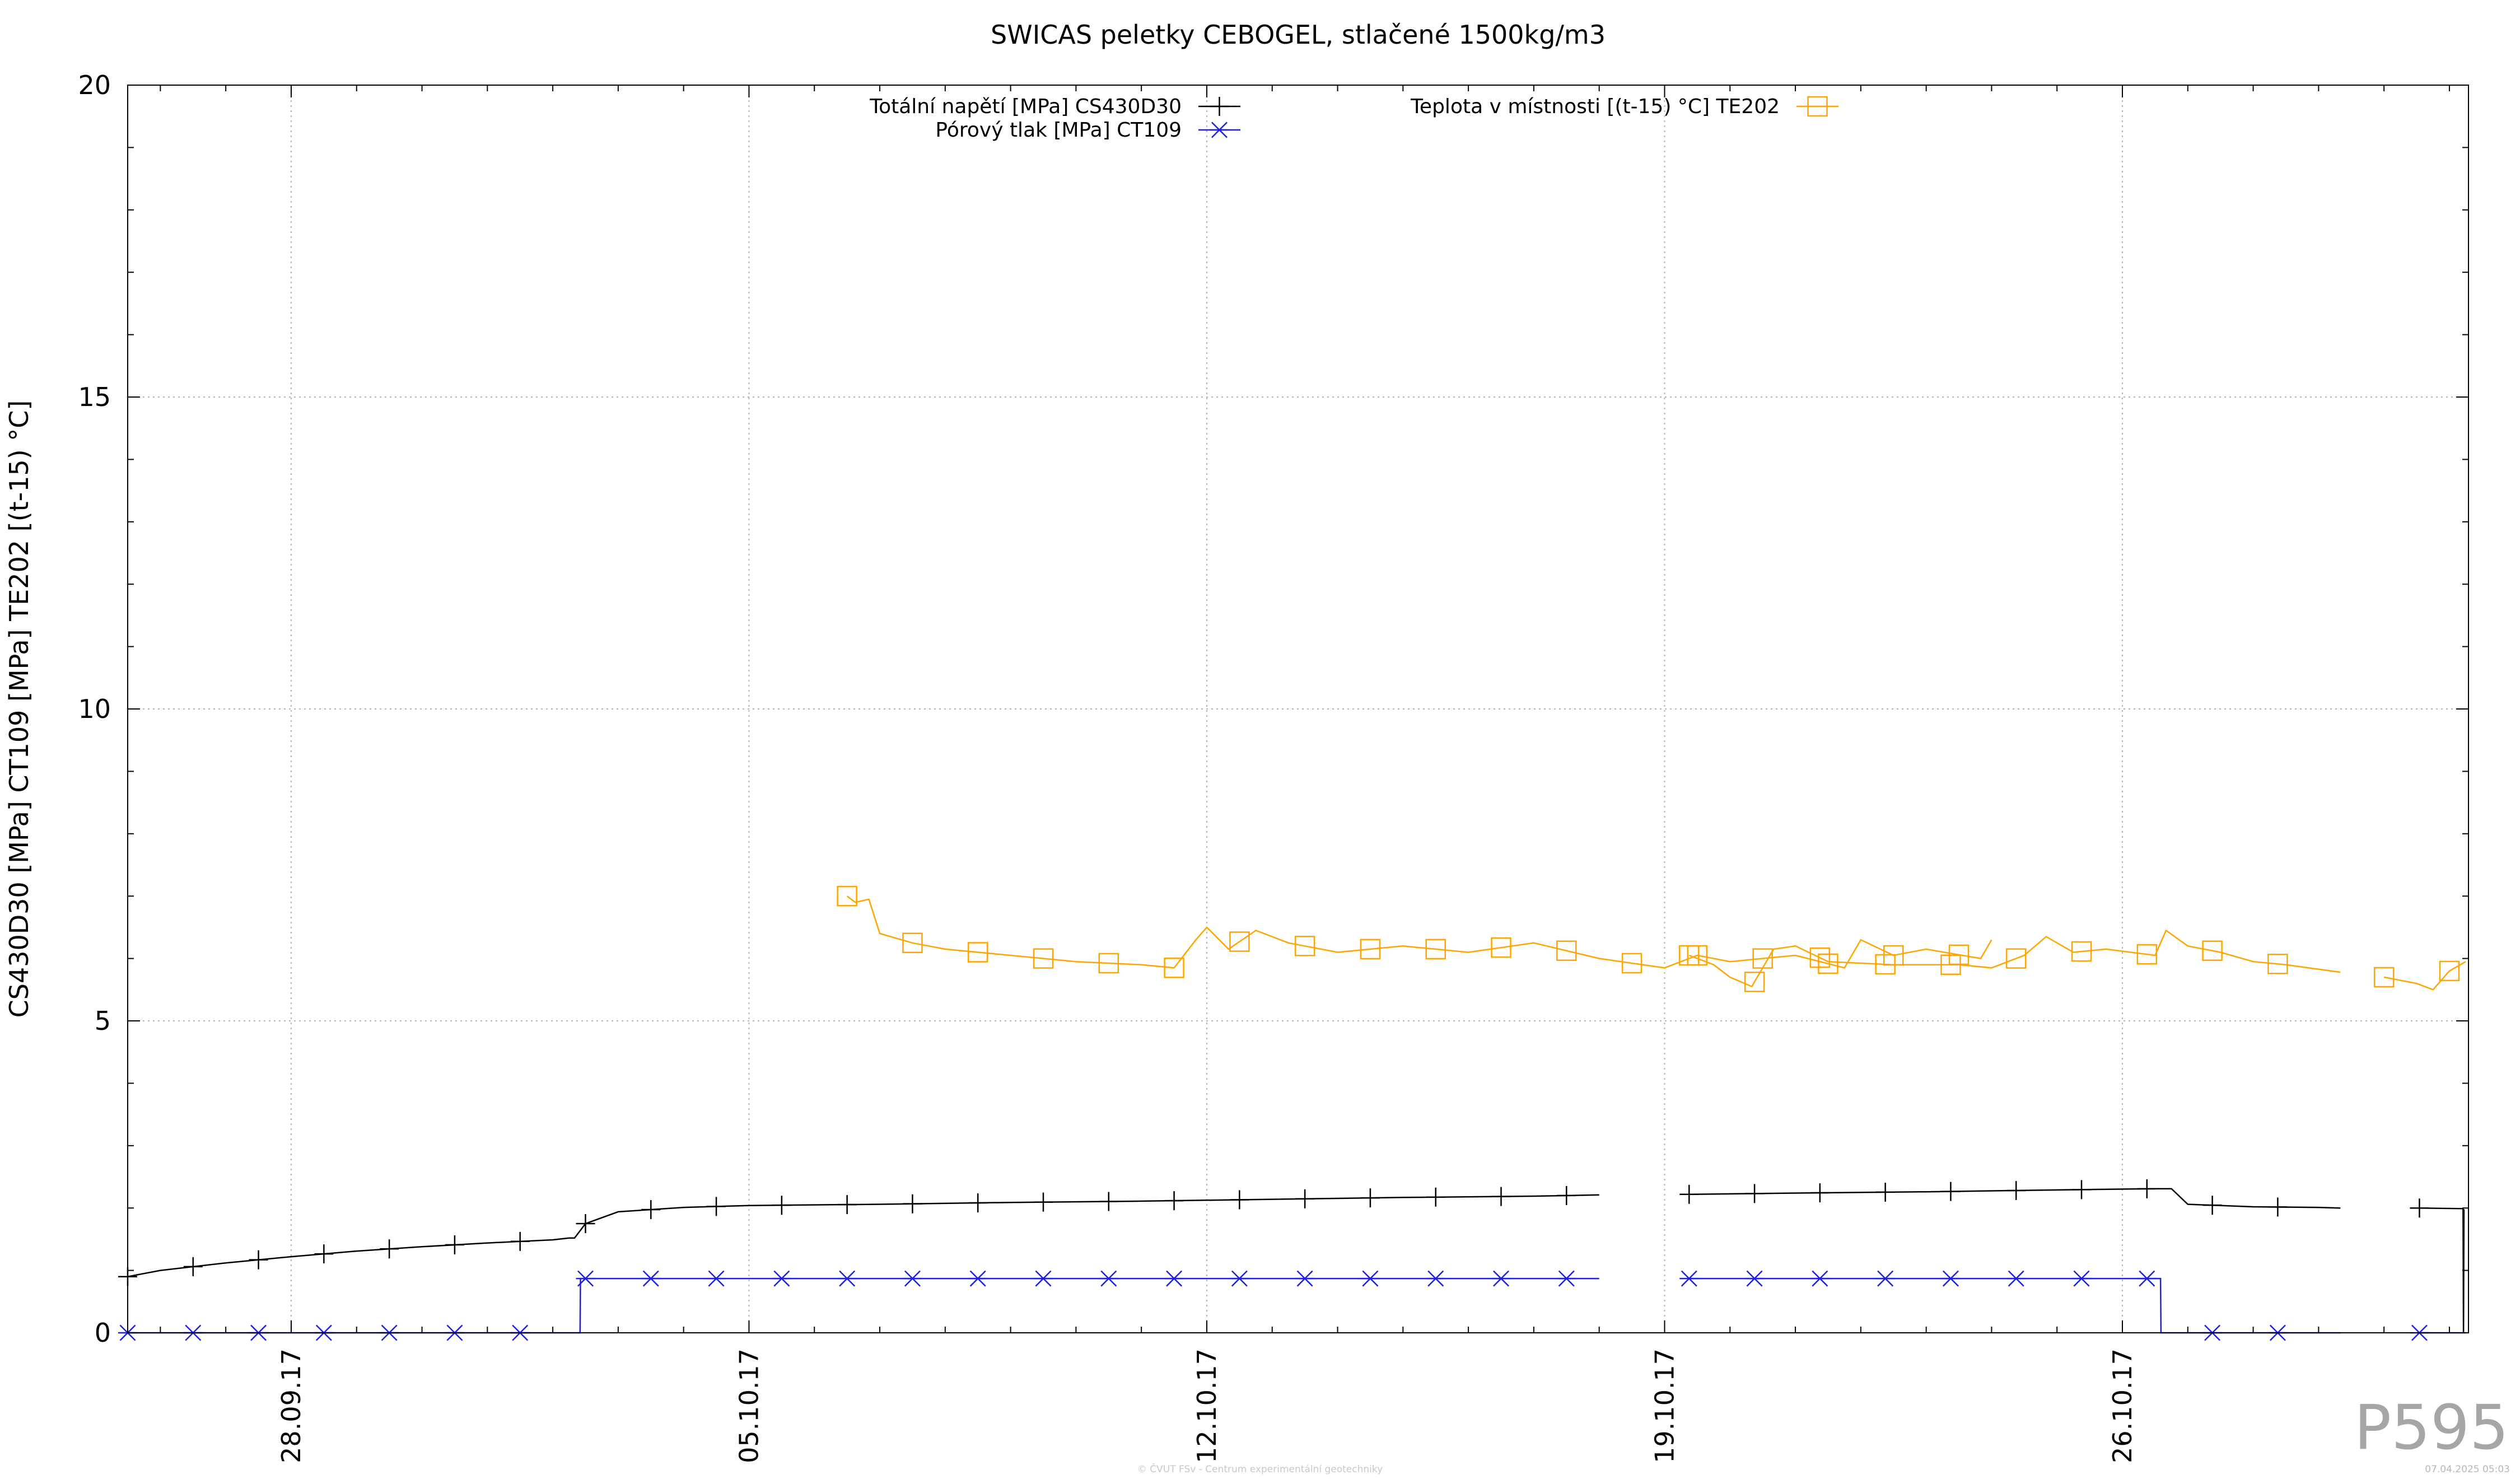 Image resolution: width=2520 pixels, height=1484 pixels. I want to click on x-tick-label: 19.10.17, so click(1664, 1406).